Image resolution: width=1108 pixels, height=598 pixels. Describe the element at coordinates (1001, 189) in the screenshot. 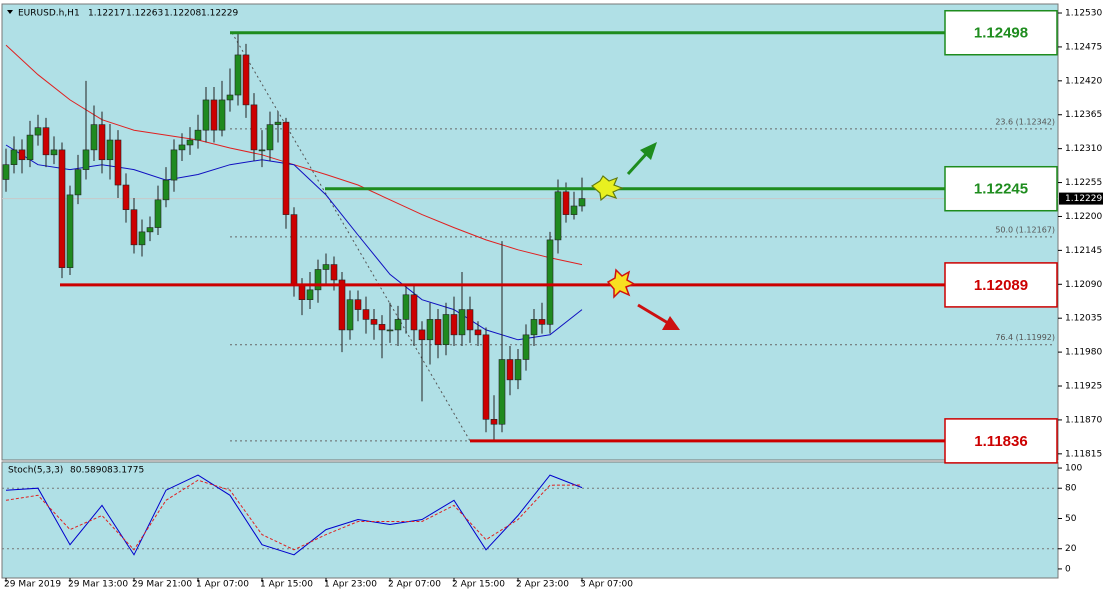

I see `level-label: 1.12245` at that location.